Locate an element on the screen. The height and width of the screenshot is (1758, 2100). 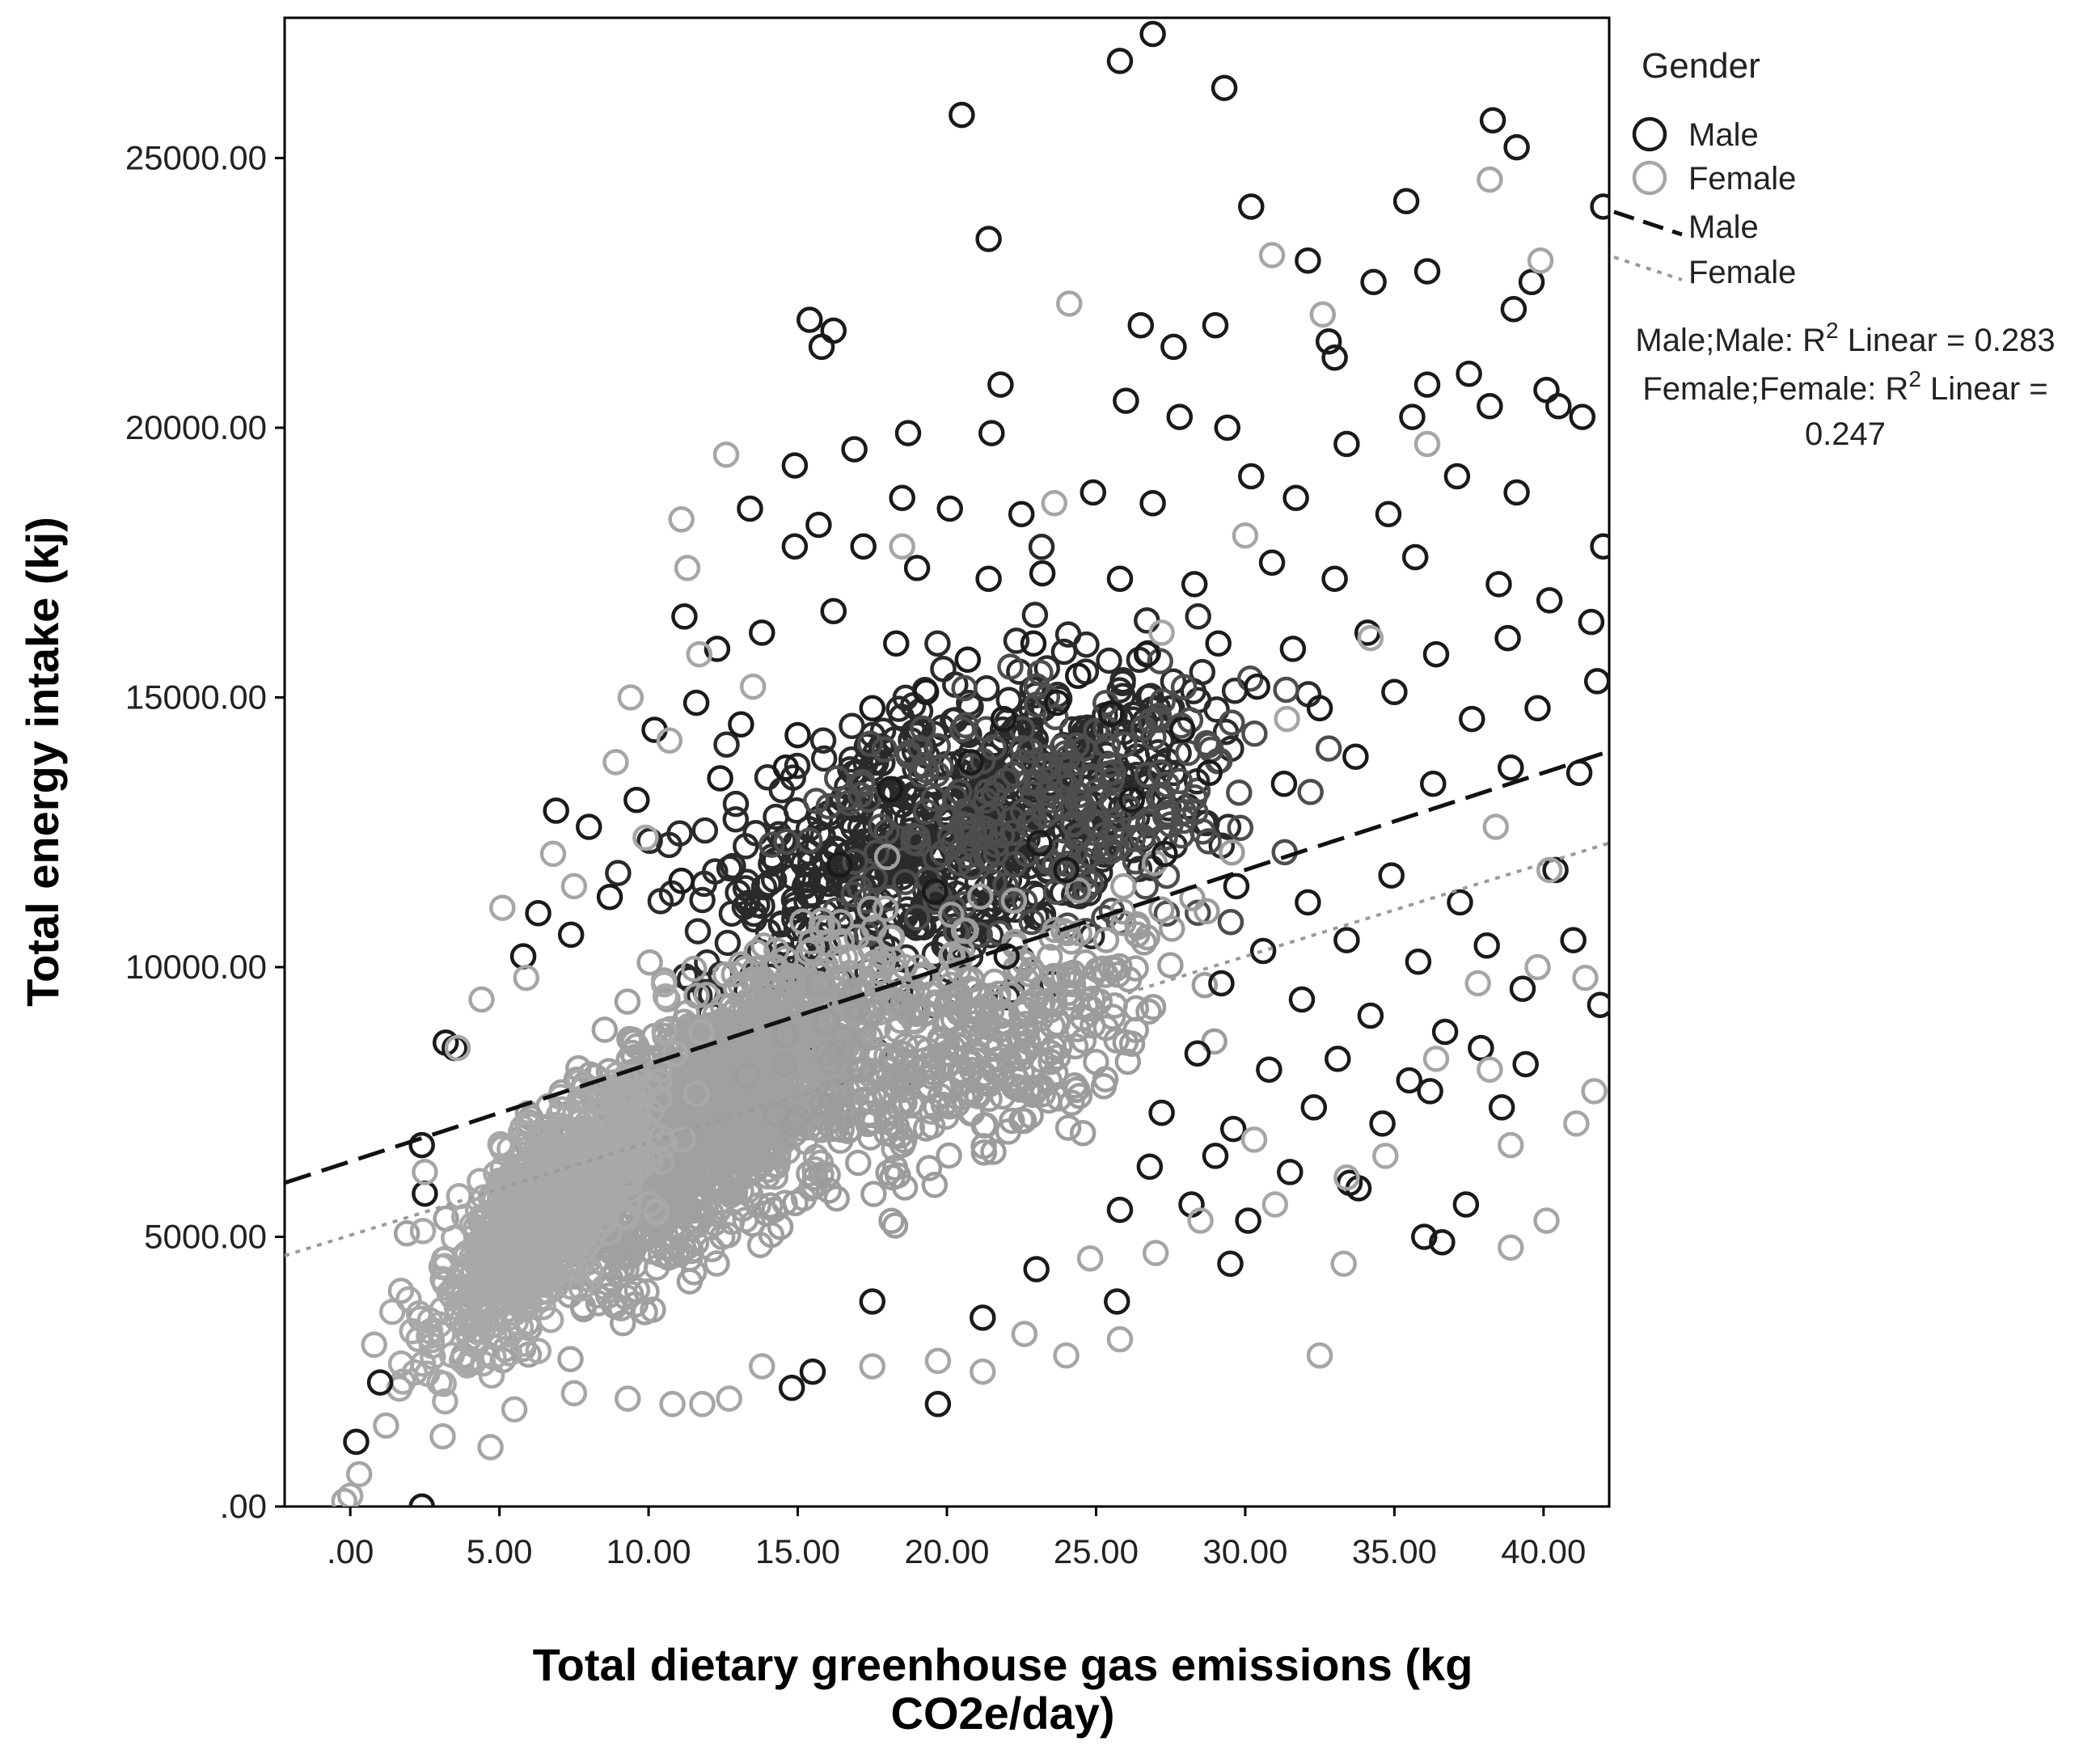
x-tick-label: 35.00 is located at coordinates (1394, 1551).